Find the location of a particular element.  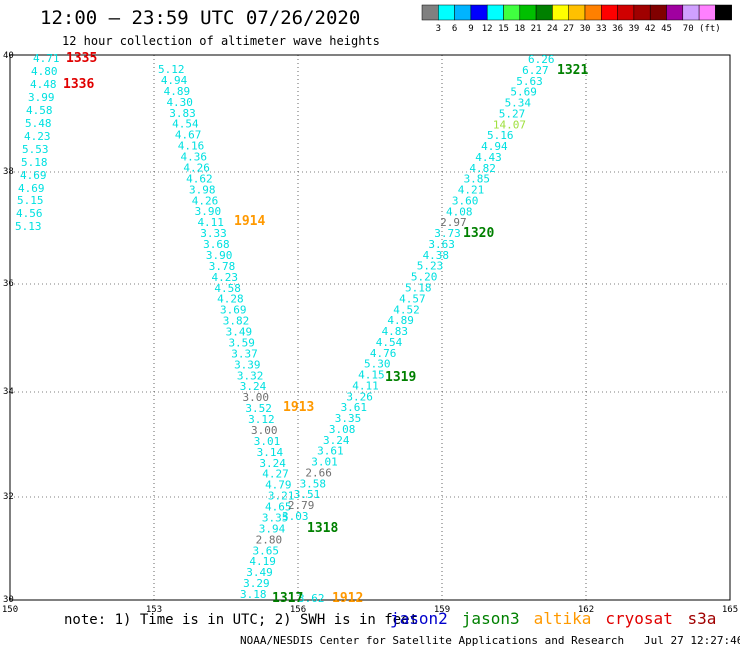

colorbar-tick: 6 is located at coordinates (454, 29).